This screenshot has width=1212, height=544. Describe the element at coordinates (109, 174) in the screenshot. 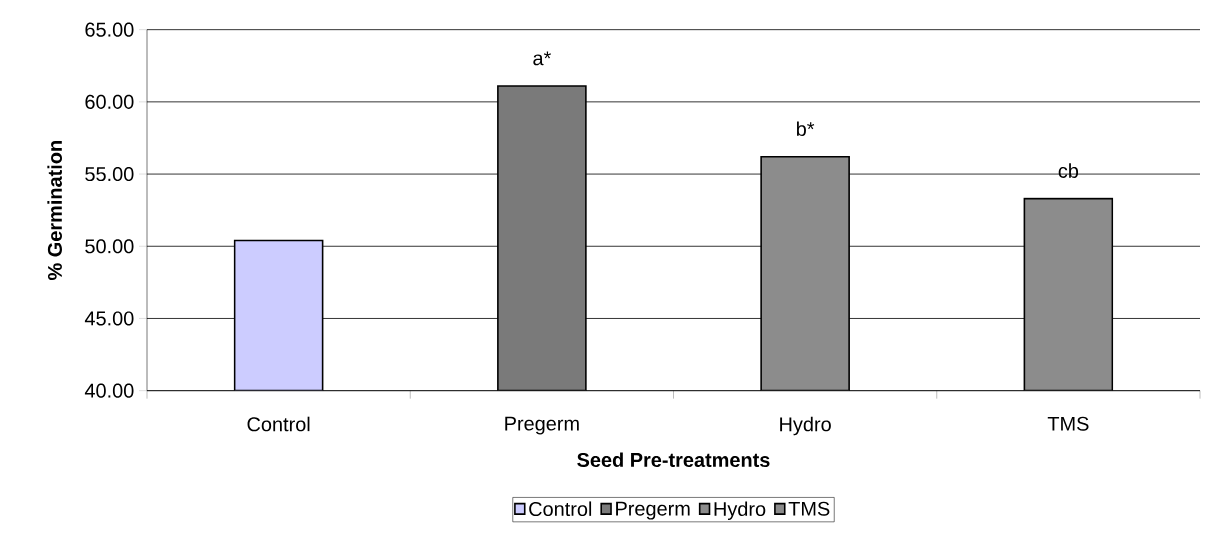

I see `y-tick-label: 55.00` at that location.